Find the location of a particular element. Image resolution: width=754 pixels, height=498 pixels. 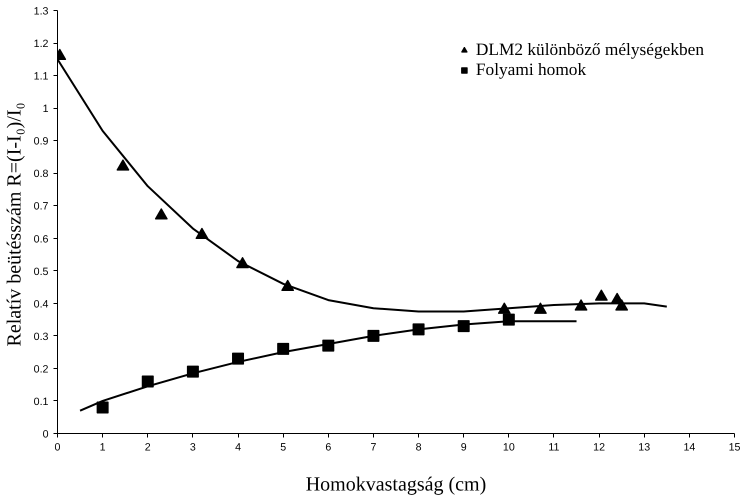

y-tick-label: 1.1 is located at coordinates (41, 76).